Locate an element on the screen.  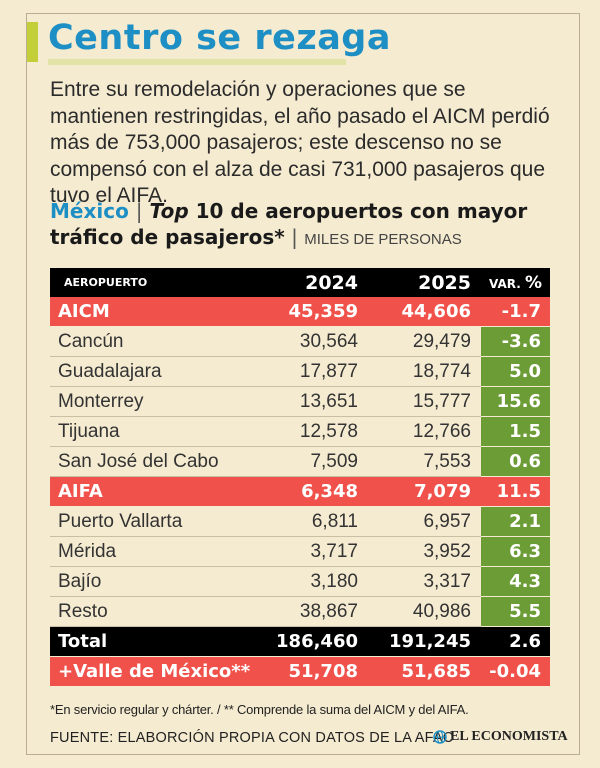
cell-airport: Bajío is located at coordinates (155, 581).